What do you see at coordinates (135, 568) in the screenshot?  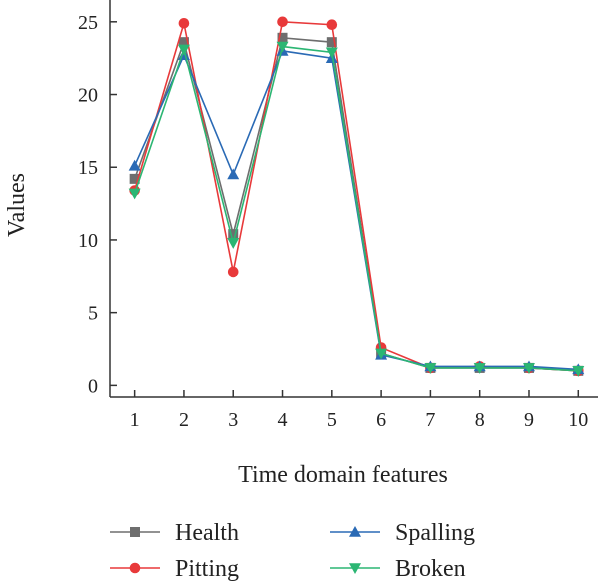 I see `legend-marker-pitting` at bounding box center [135, 568].